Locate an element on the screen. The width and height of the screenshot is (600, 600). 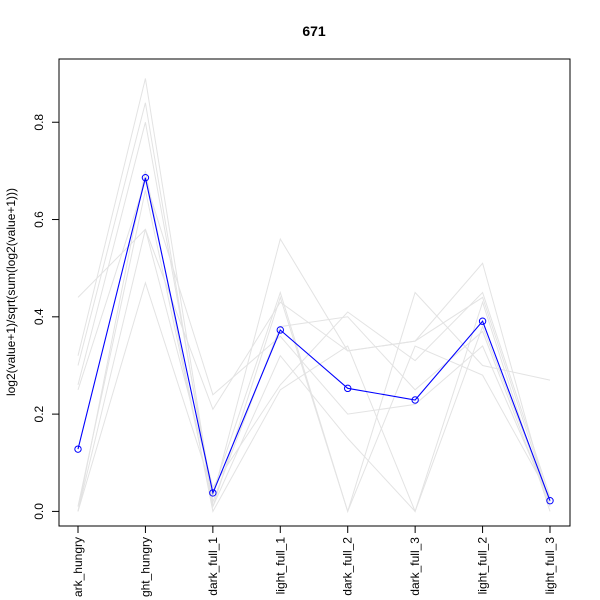
x-tick-label: dark_full_1 is located at coordinates (213, 566).